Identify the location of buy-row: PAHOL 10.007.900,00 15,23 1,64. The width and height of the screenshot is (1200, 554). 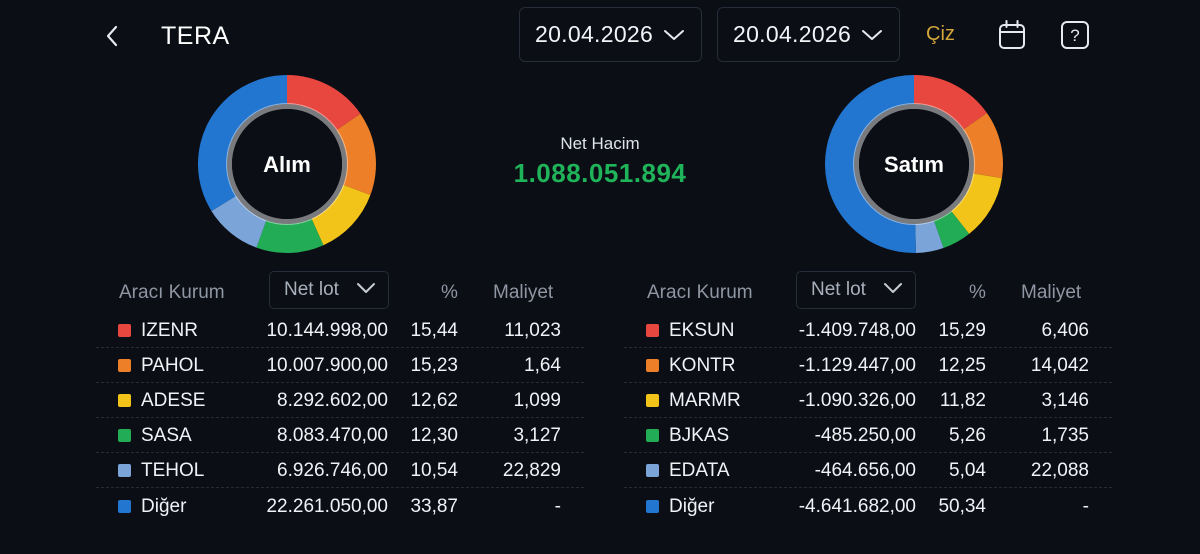
(340, 365).